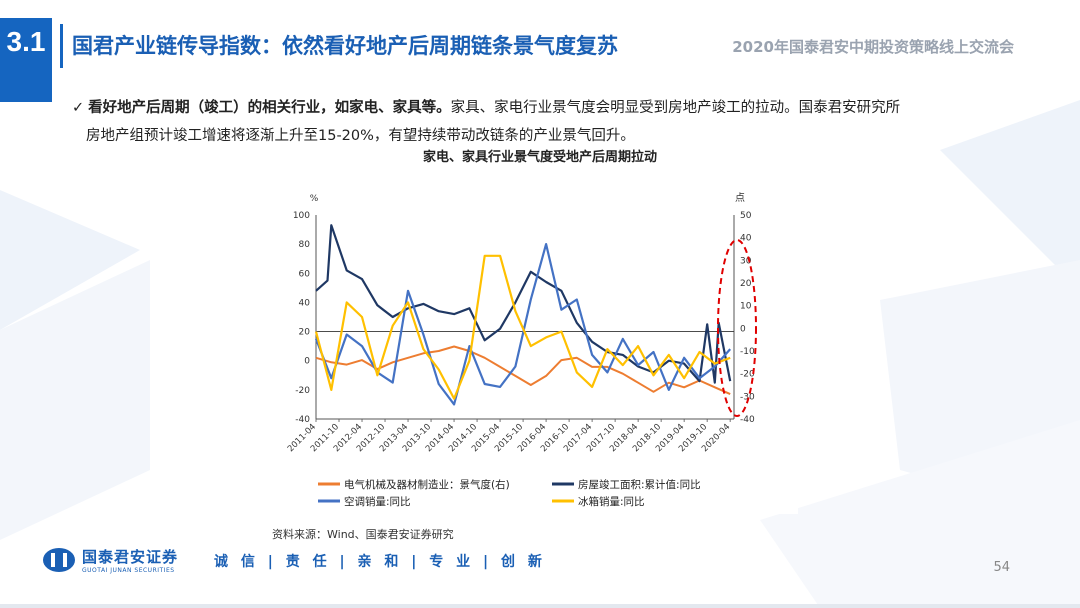  What do you see at coordinates (26, 60) in the screenshot?
I see `section-number-badge: 3.1` at bounding box center [26, 60].